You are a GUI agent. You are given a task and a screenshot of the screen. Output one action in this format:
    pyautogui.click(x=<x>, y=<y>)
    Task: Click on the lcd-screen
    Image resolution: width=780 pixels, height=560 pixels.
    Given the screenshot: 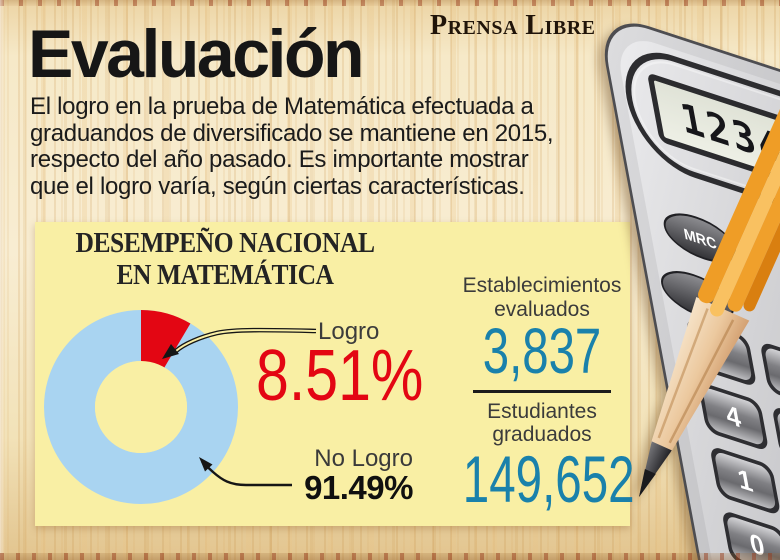 What is the action you would take?
    pyautogui.click(x=714, y=149)
    